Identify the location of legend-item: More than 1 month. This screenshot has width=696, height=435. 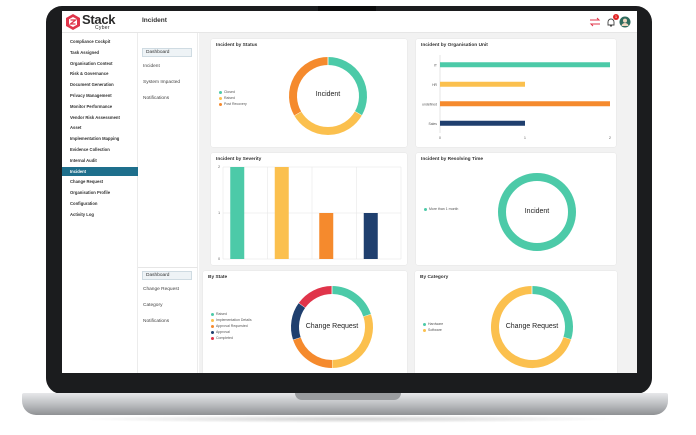
(441, 209).